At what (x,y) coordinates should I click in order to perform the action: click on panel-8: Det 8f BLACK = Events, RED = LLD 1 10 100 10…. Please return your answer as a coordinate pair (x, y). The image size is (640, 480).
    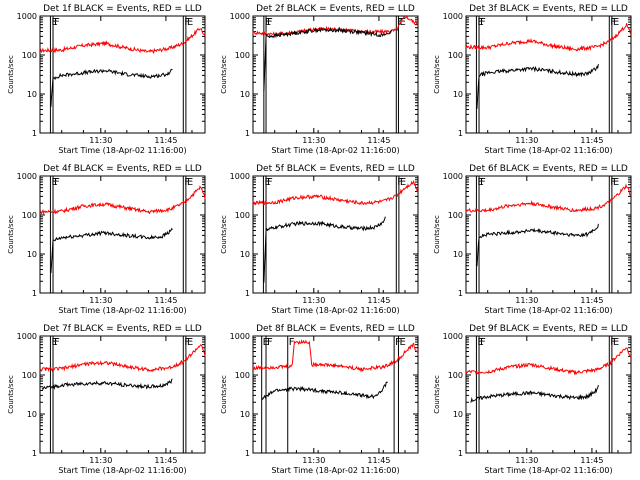
    Looking at the image, I should click on (319, 399).